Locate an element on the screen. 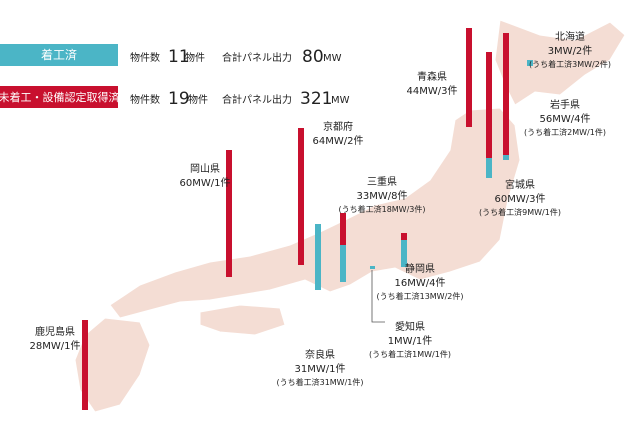 This screenshot has width=630, height=421. region-name: 鹿児島県 is located at coordinates (55, 331).